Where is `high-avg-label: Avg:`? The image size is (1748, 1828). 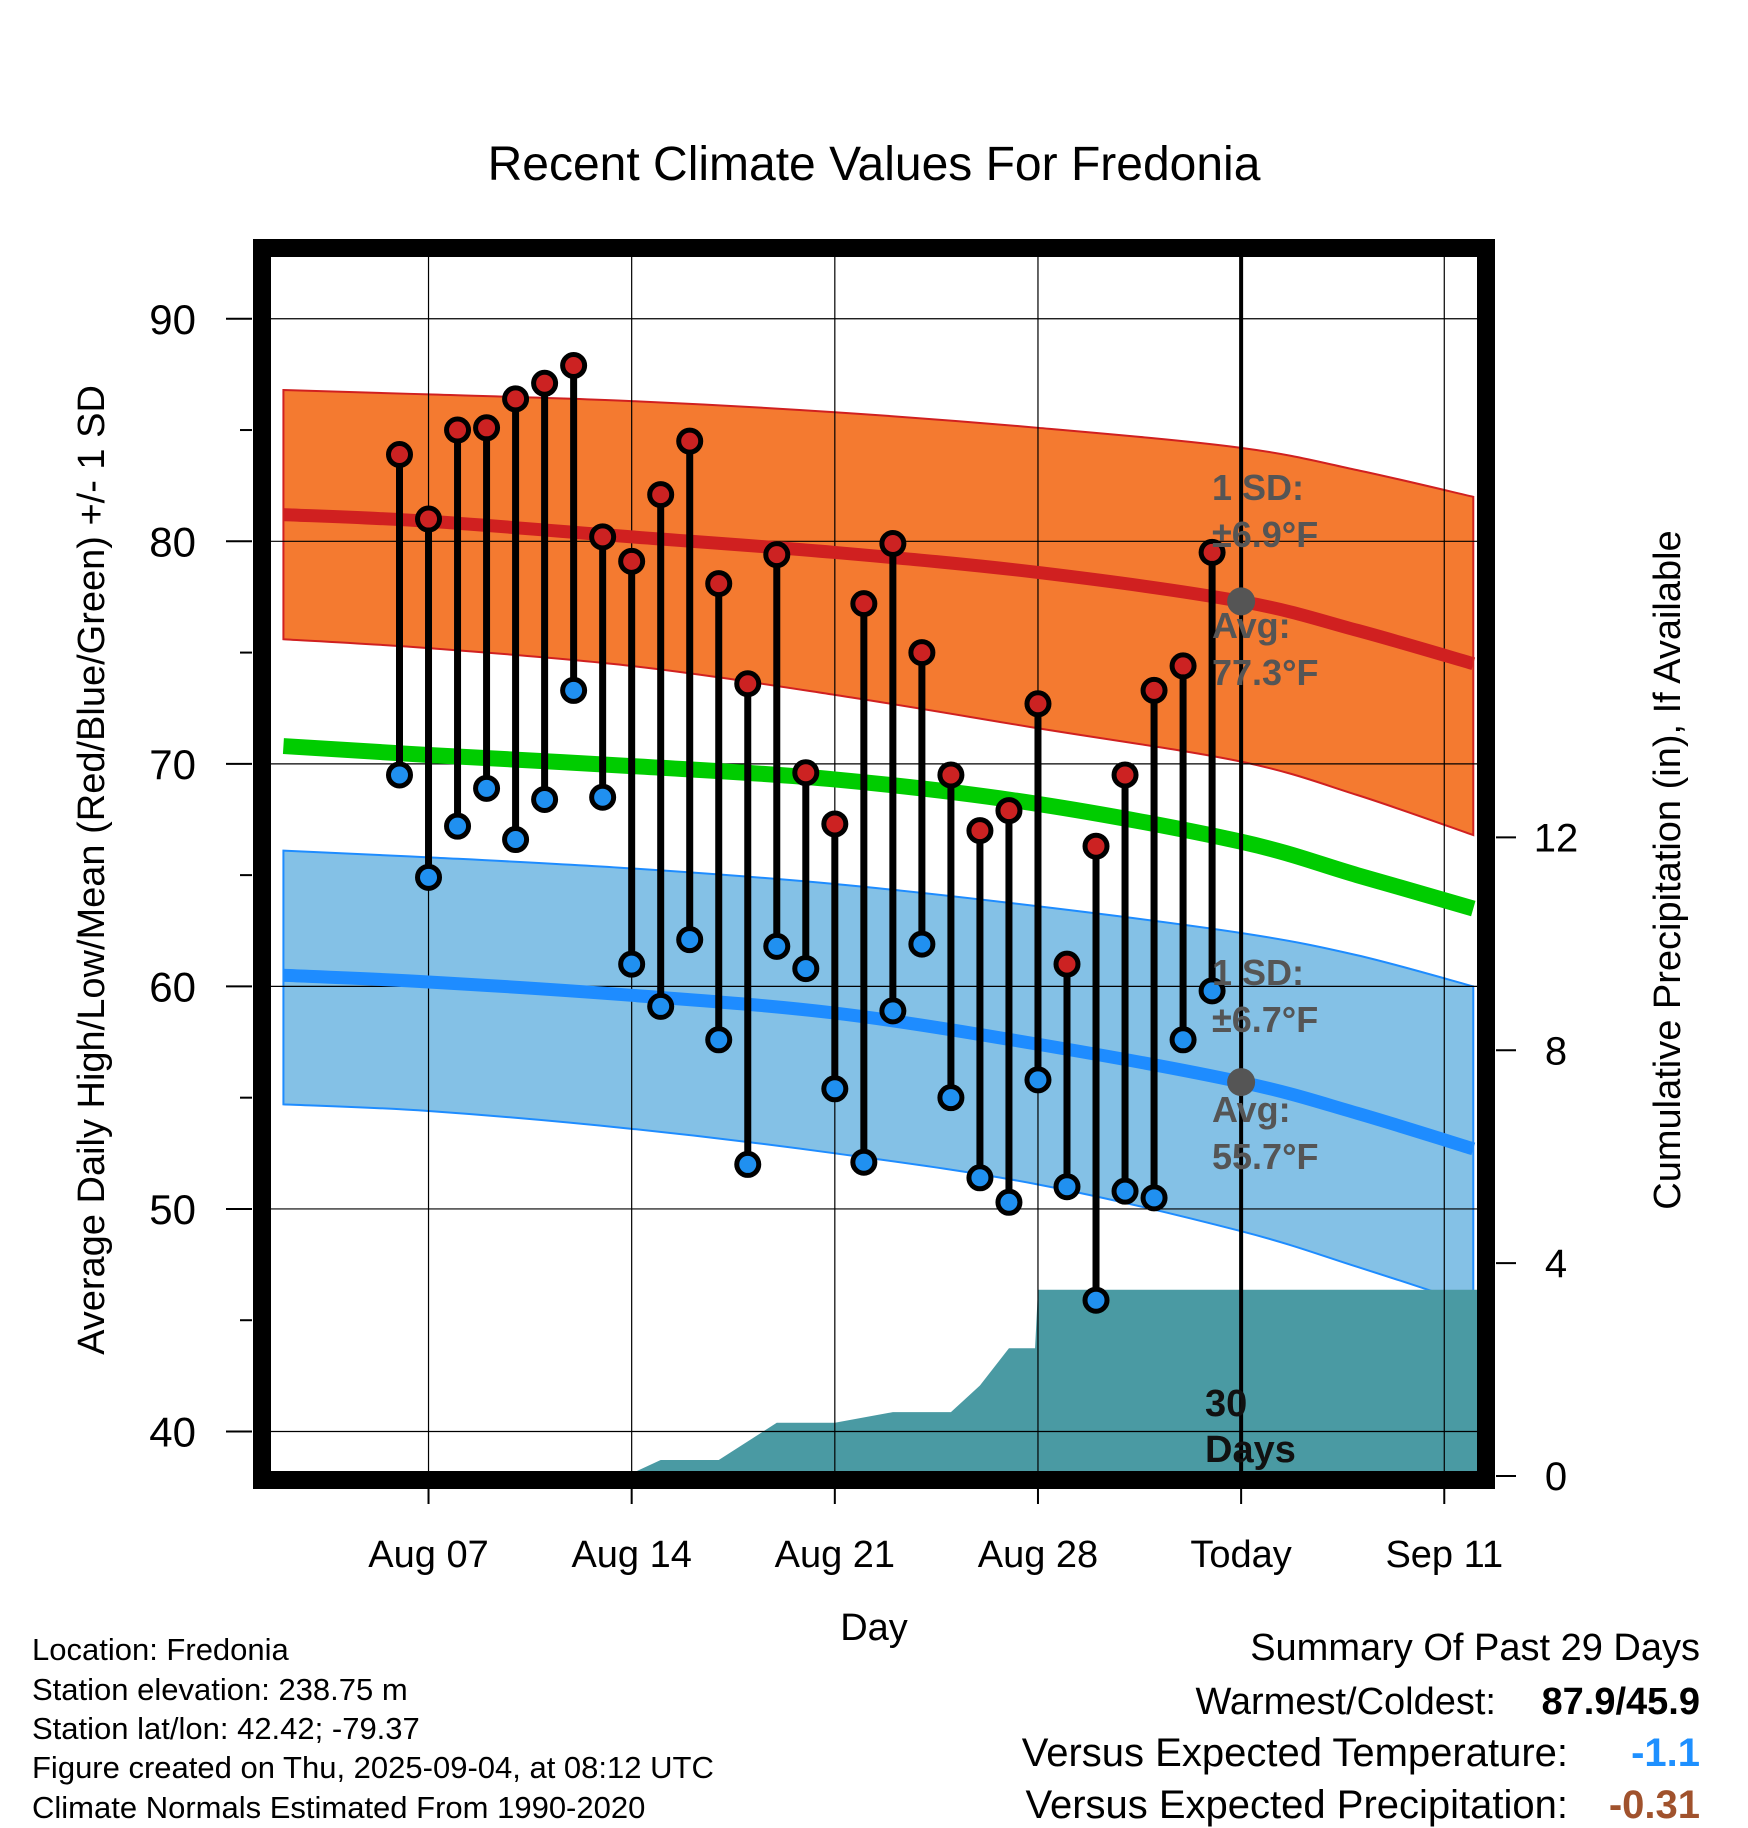
high-avg-label: Avg: is located at coordinates (1251, 625).